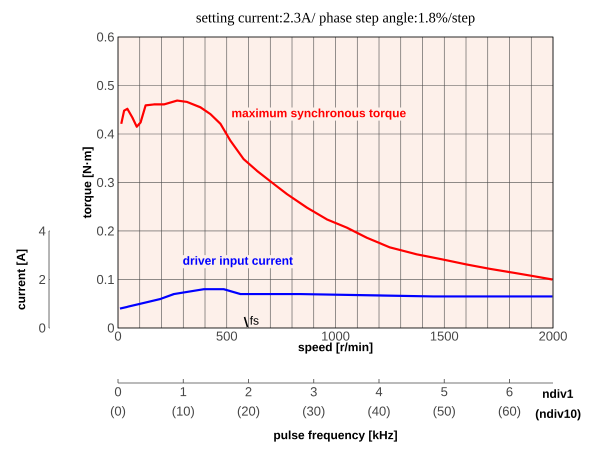 The height and width of the screenshot is (449, 608). What do you see at coordinates (42, 231) in the screenshot?
I see `y2-tick-label: 4` at bounding box center [42, 231].